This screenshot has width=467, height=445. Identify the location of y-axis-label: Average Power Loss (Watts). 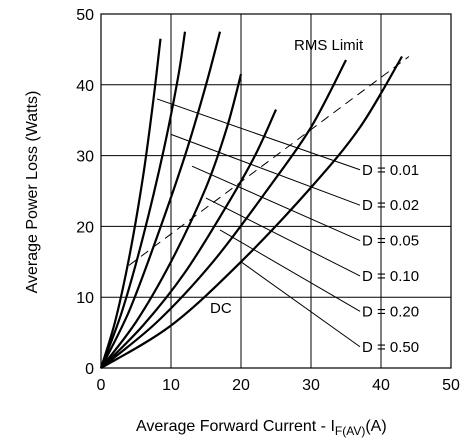
(32, 192).